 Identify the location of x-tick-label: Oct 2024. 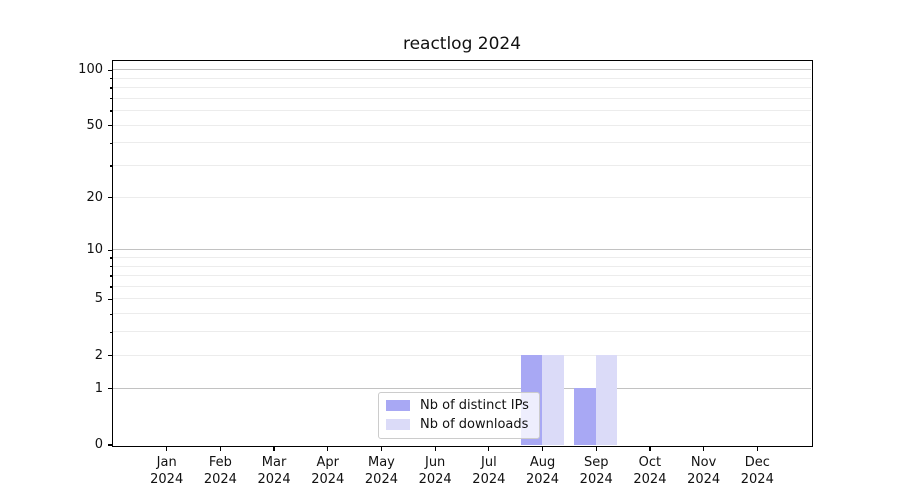
(650, 471).